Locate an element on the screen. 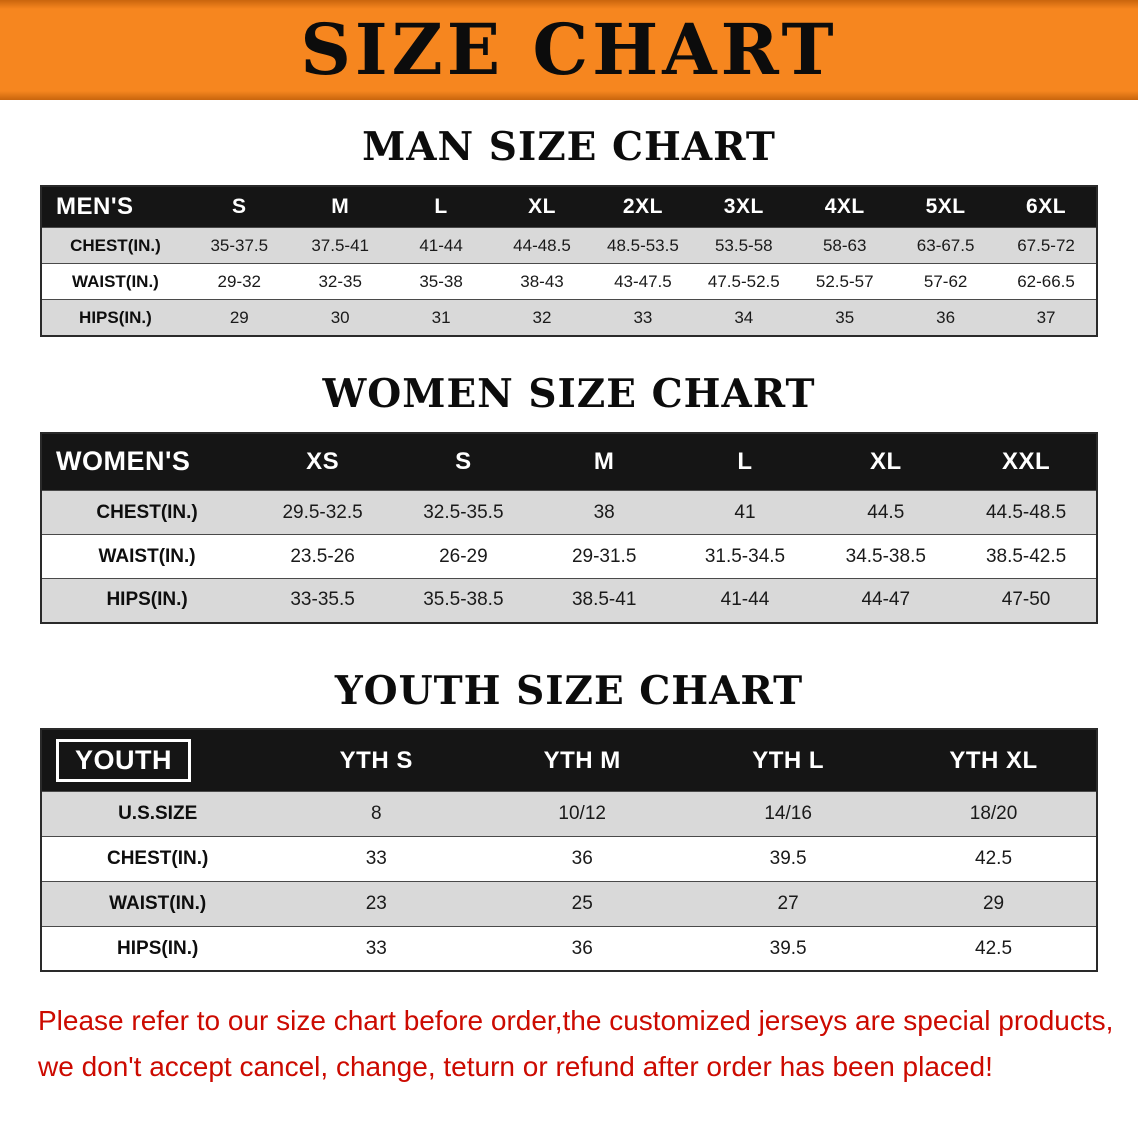 The width and height of the screenshot is (1138, 1132). value-cell: 29.5-32.5 is located at coordinates (322, 512).